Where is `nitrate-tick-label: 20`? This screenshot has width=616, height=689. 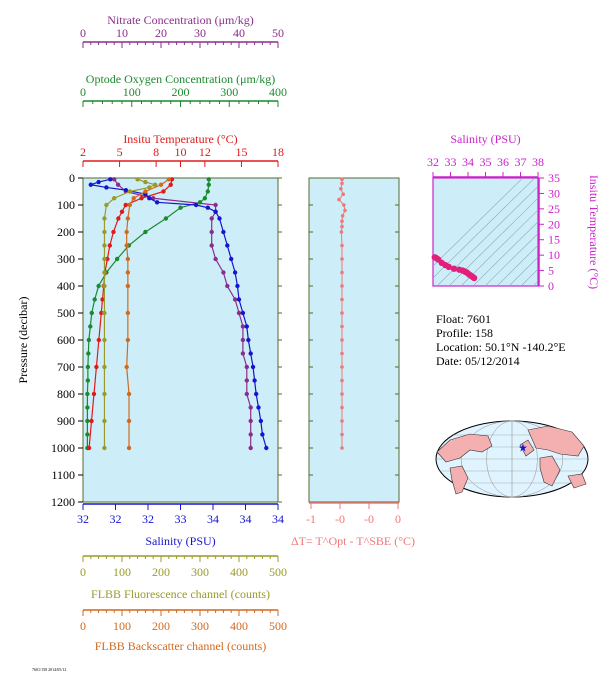
nitrate-tick-label: 20 is located at coordinates (161, 33).